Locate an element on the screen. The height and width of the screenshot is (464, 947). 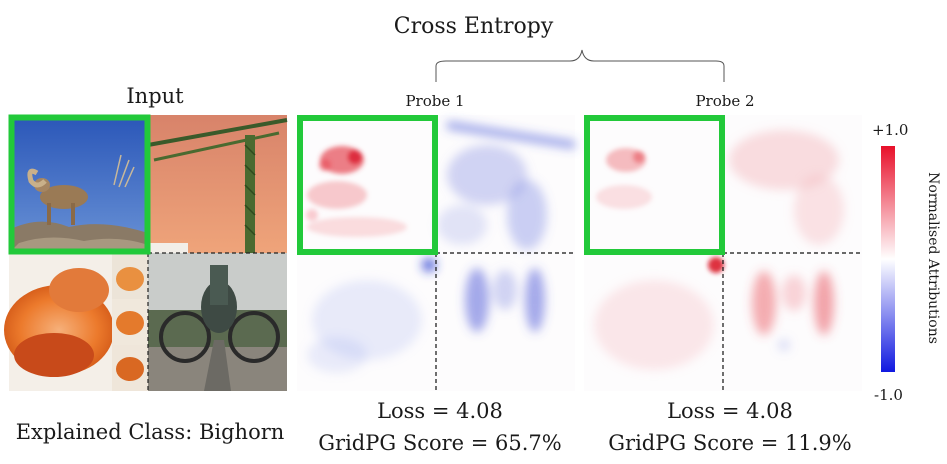
crane-image is located at coordinates (217, 184).